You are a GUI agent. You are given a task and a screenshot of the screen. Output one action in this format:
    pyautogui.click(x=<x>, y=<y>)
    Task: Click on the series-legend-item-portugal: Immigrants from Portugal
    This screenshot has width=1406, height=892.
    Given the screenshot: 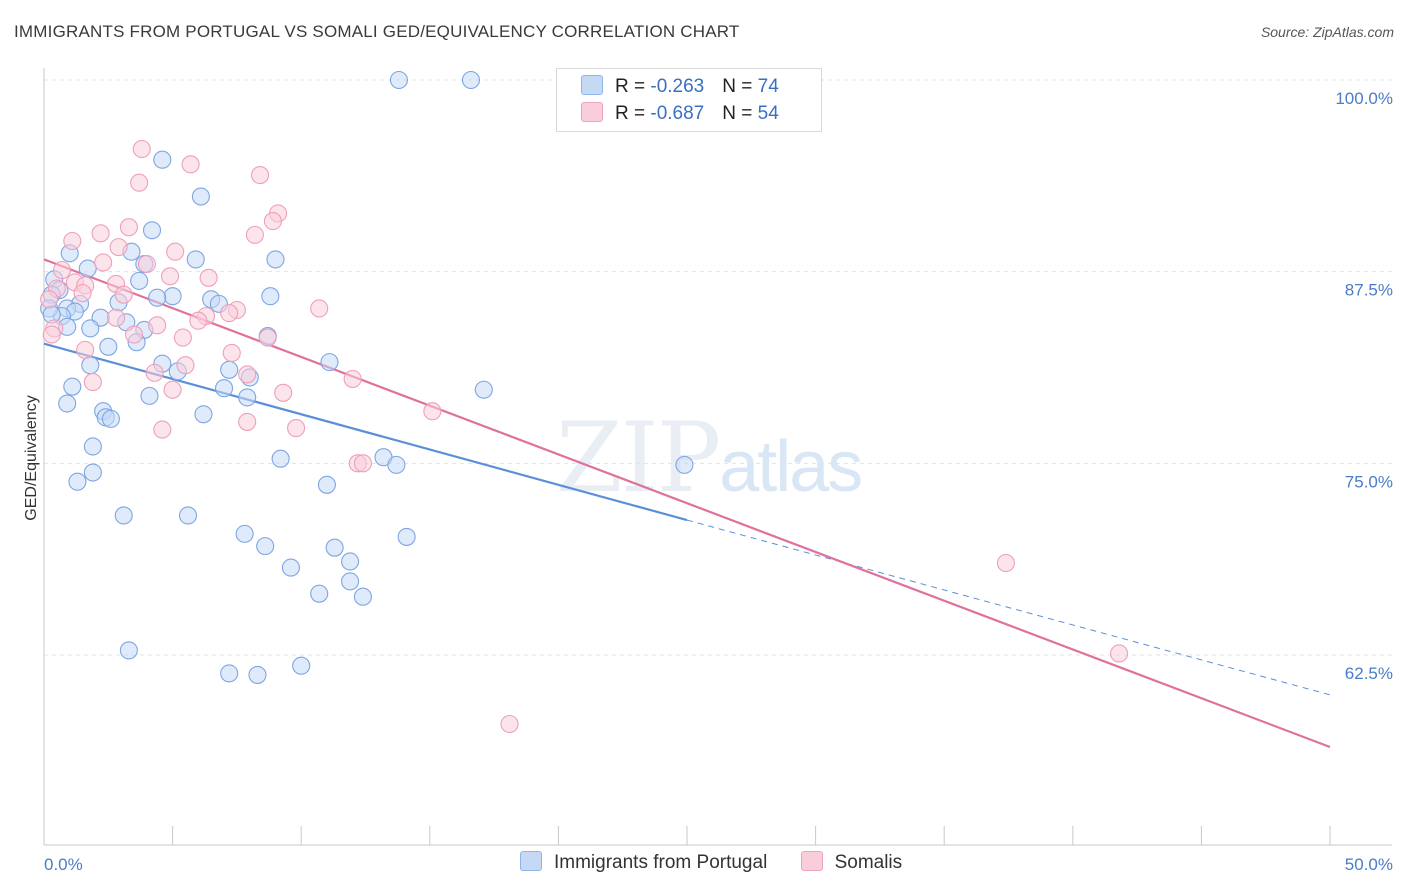 What is the action you would take?
    pyautogui.click(x=643, y=862)
    